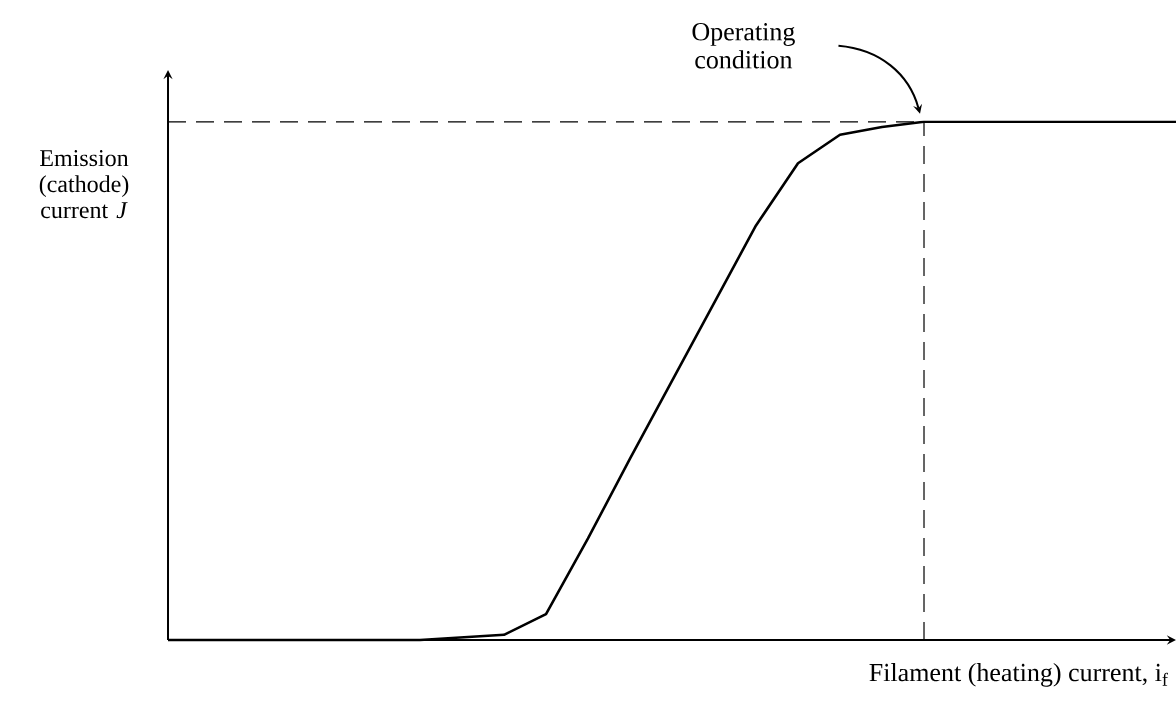  What do you see at coordinates (84, 184) in the screenshot?
I see `y-axis-title: Emission (cathode) current J` at bounding box center [84, 184].